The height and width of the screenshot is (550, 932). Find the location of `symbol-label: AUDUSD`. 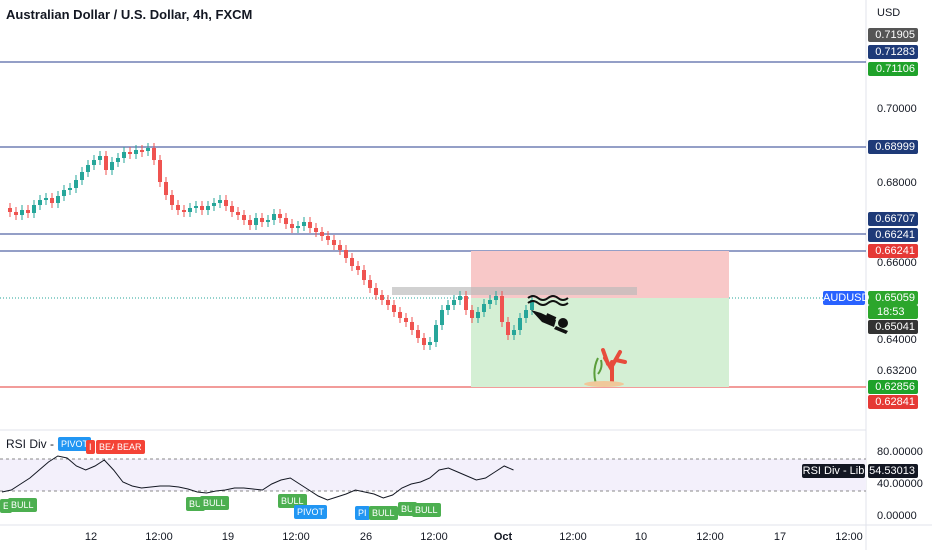

symbol-label: AUDUSD is located at coordinates (846, 298).